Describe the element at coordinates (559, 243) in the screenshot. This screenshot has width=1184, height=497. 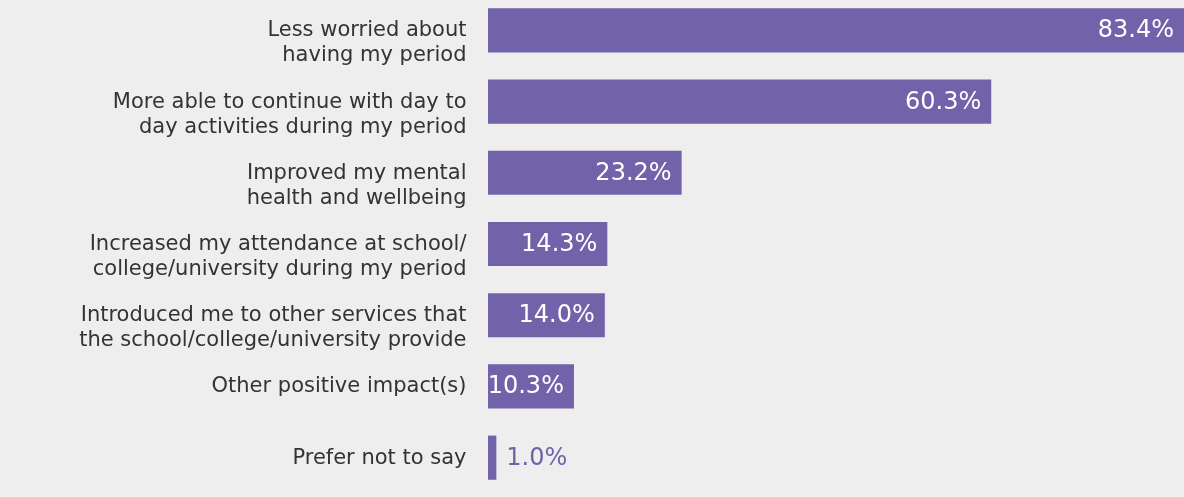
I see `data-label: 14.3%` at that location.